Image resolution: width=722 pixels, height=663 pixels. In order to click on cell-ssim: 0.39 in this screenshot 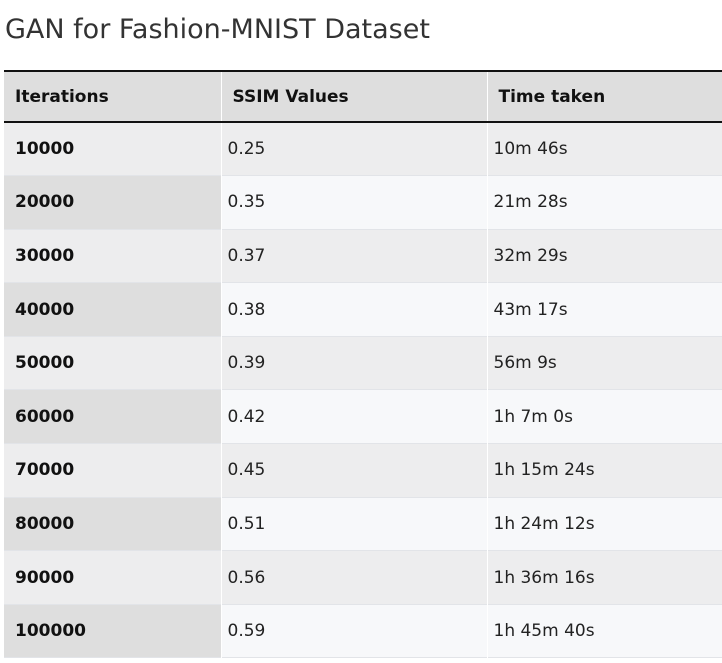, I will do `click(354, 363)`.